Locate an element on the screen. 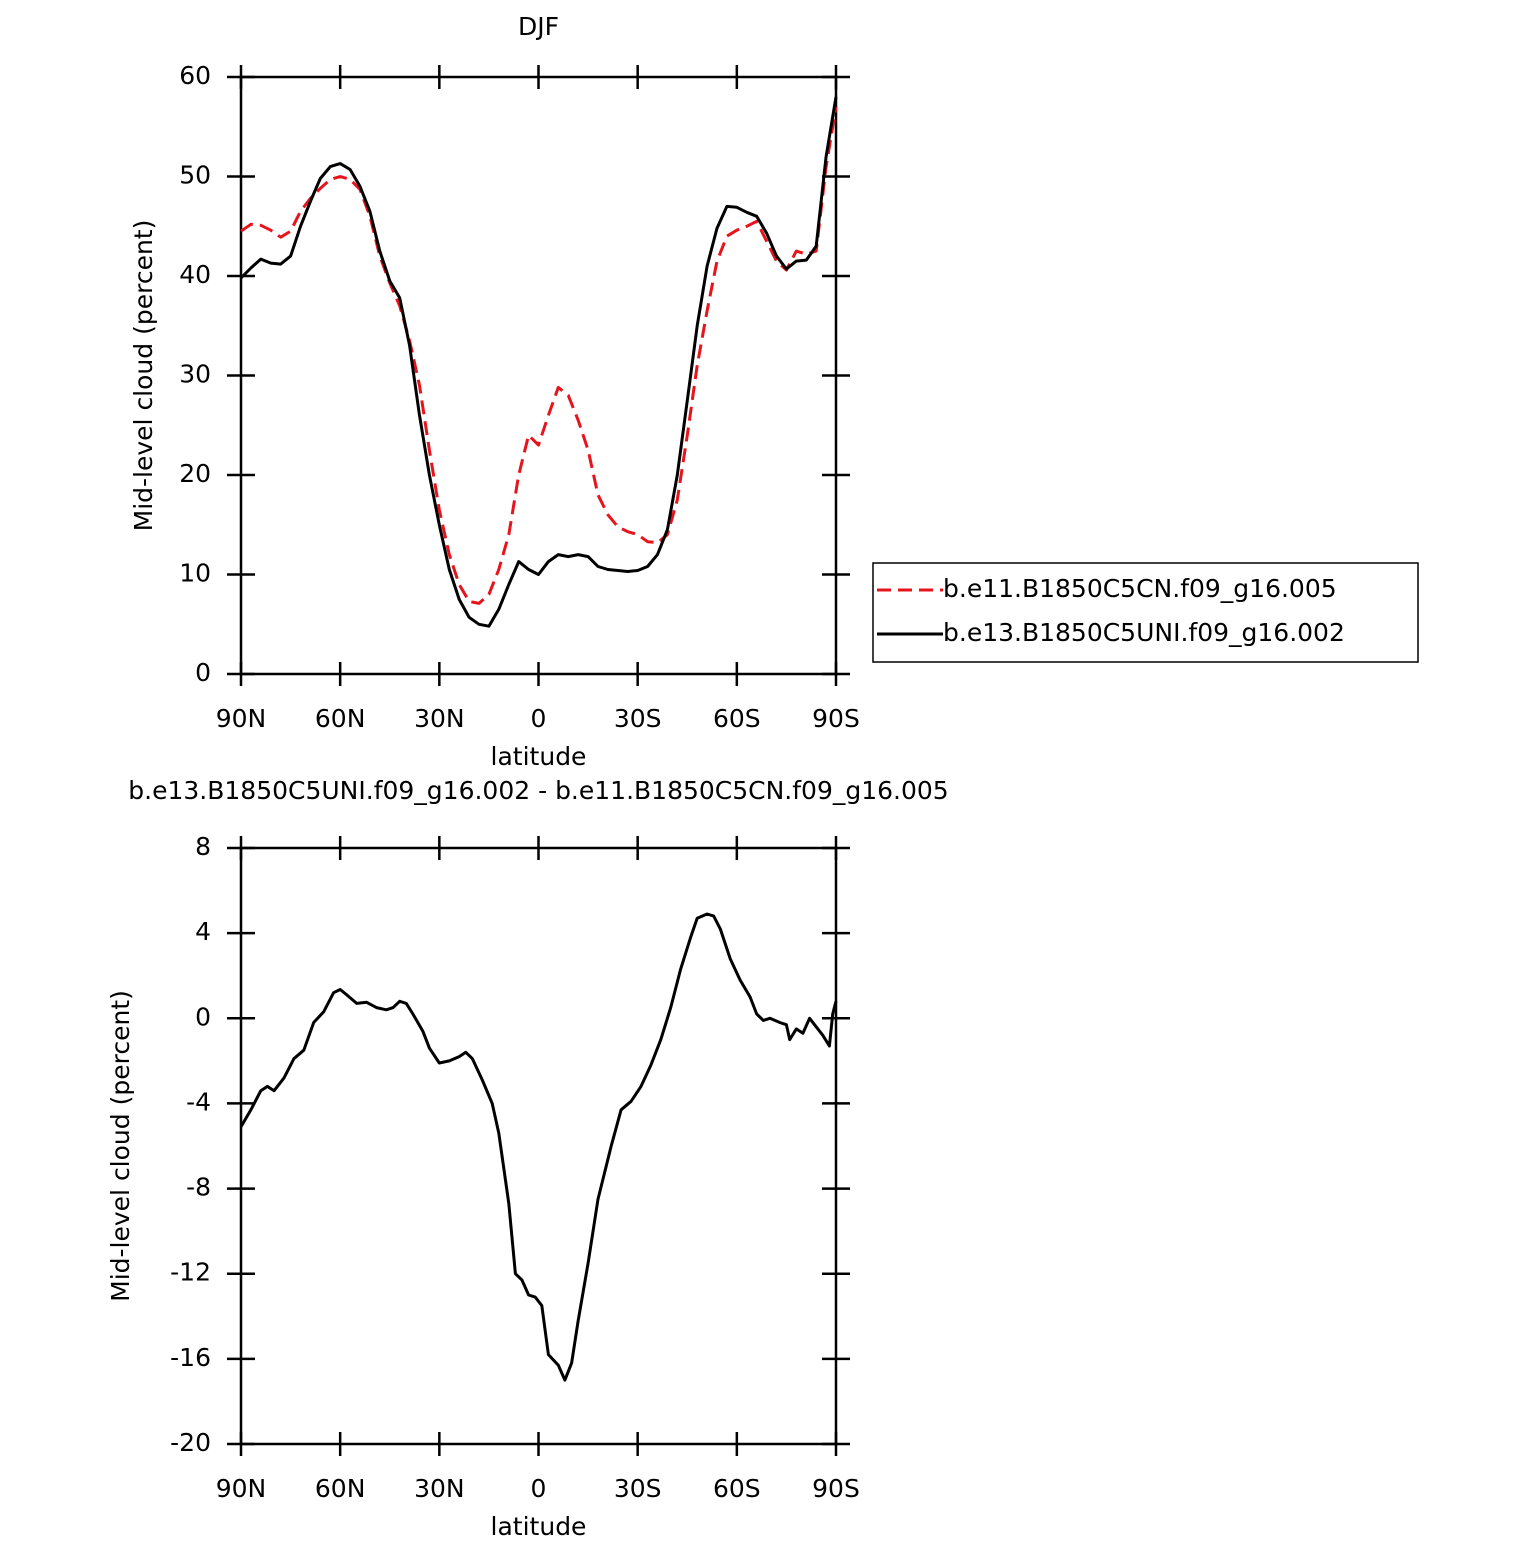 This screenshot has height=1552, width=1527. y-tick-label: -12 is located at coordinates (190, 1272).